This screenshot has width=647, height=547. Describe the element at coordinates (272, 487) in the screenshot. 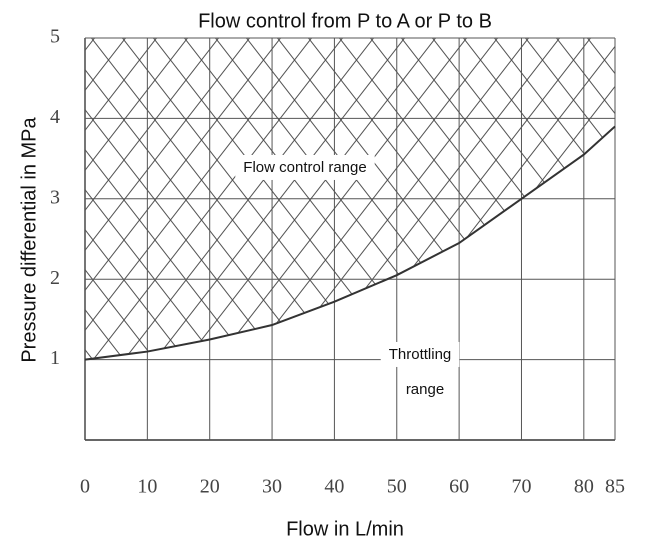

I see `x-tick-label: 30` at that location.